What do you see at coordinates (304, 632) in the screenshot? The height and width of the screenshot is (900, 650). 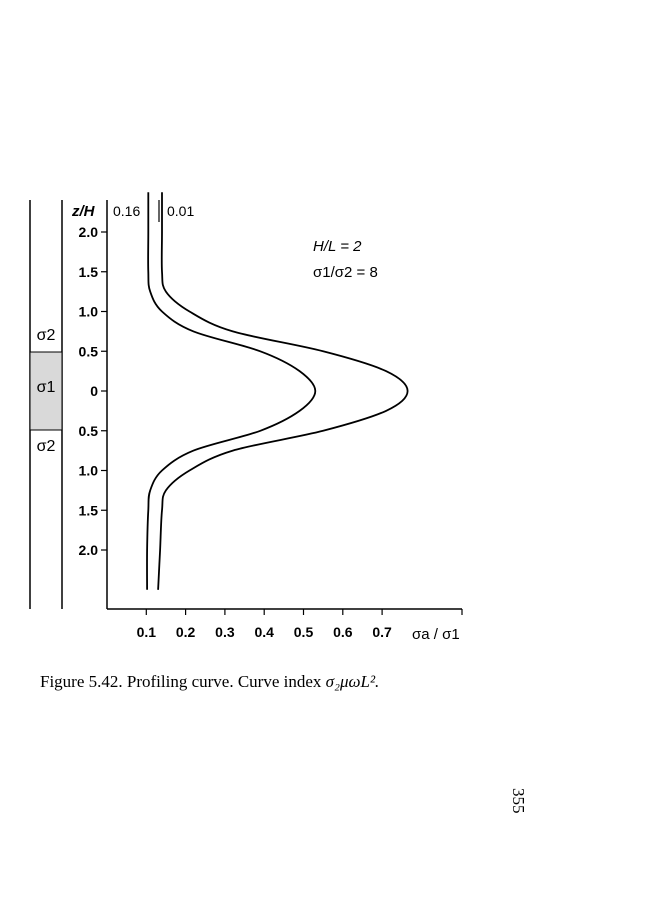 I see `x-tick-label: 0.5` at bounding box center [304, 632].